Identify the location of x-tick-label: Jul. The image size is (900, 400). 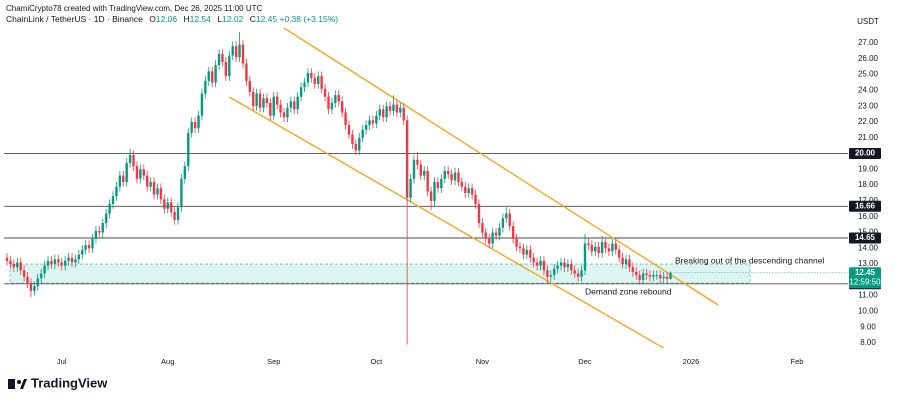
(62, 361).